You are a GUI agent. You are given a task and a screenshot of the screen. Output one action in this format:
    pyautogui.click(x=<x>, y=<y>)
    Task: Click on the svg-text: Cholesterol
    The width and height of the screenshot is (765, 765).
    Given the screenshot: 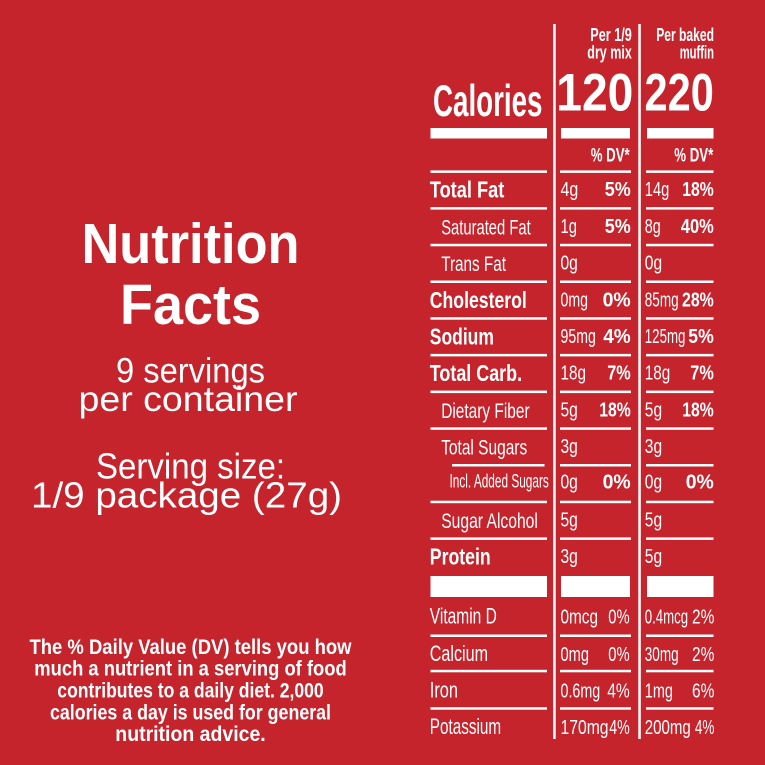 What is the action you would take?
    pyautogui.click(x=478, y=300)
    